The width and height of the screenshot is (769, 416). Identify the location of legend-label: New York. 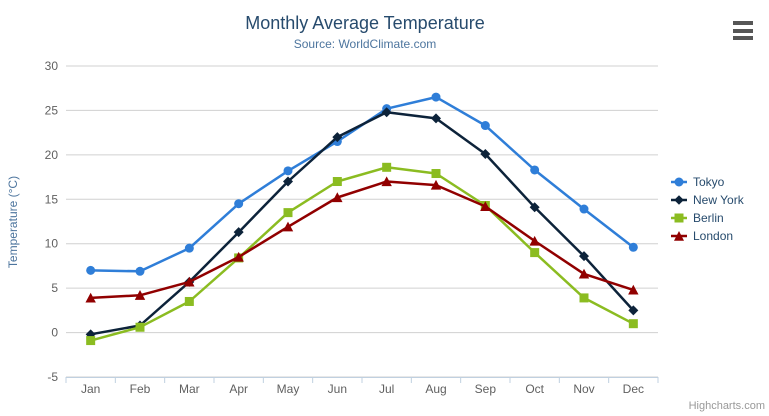
(718, 200).